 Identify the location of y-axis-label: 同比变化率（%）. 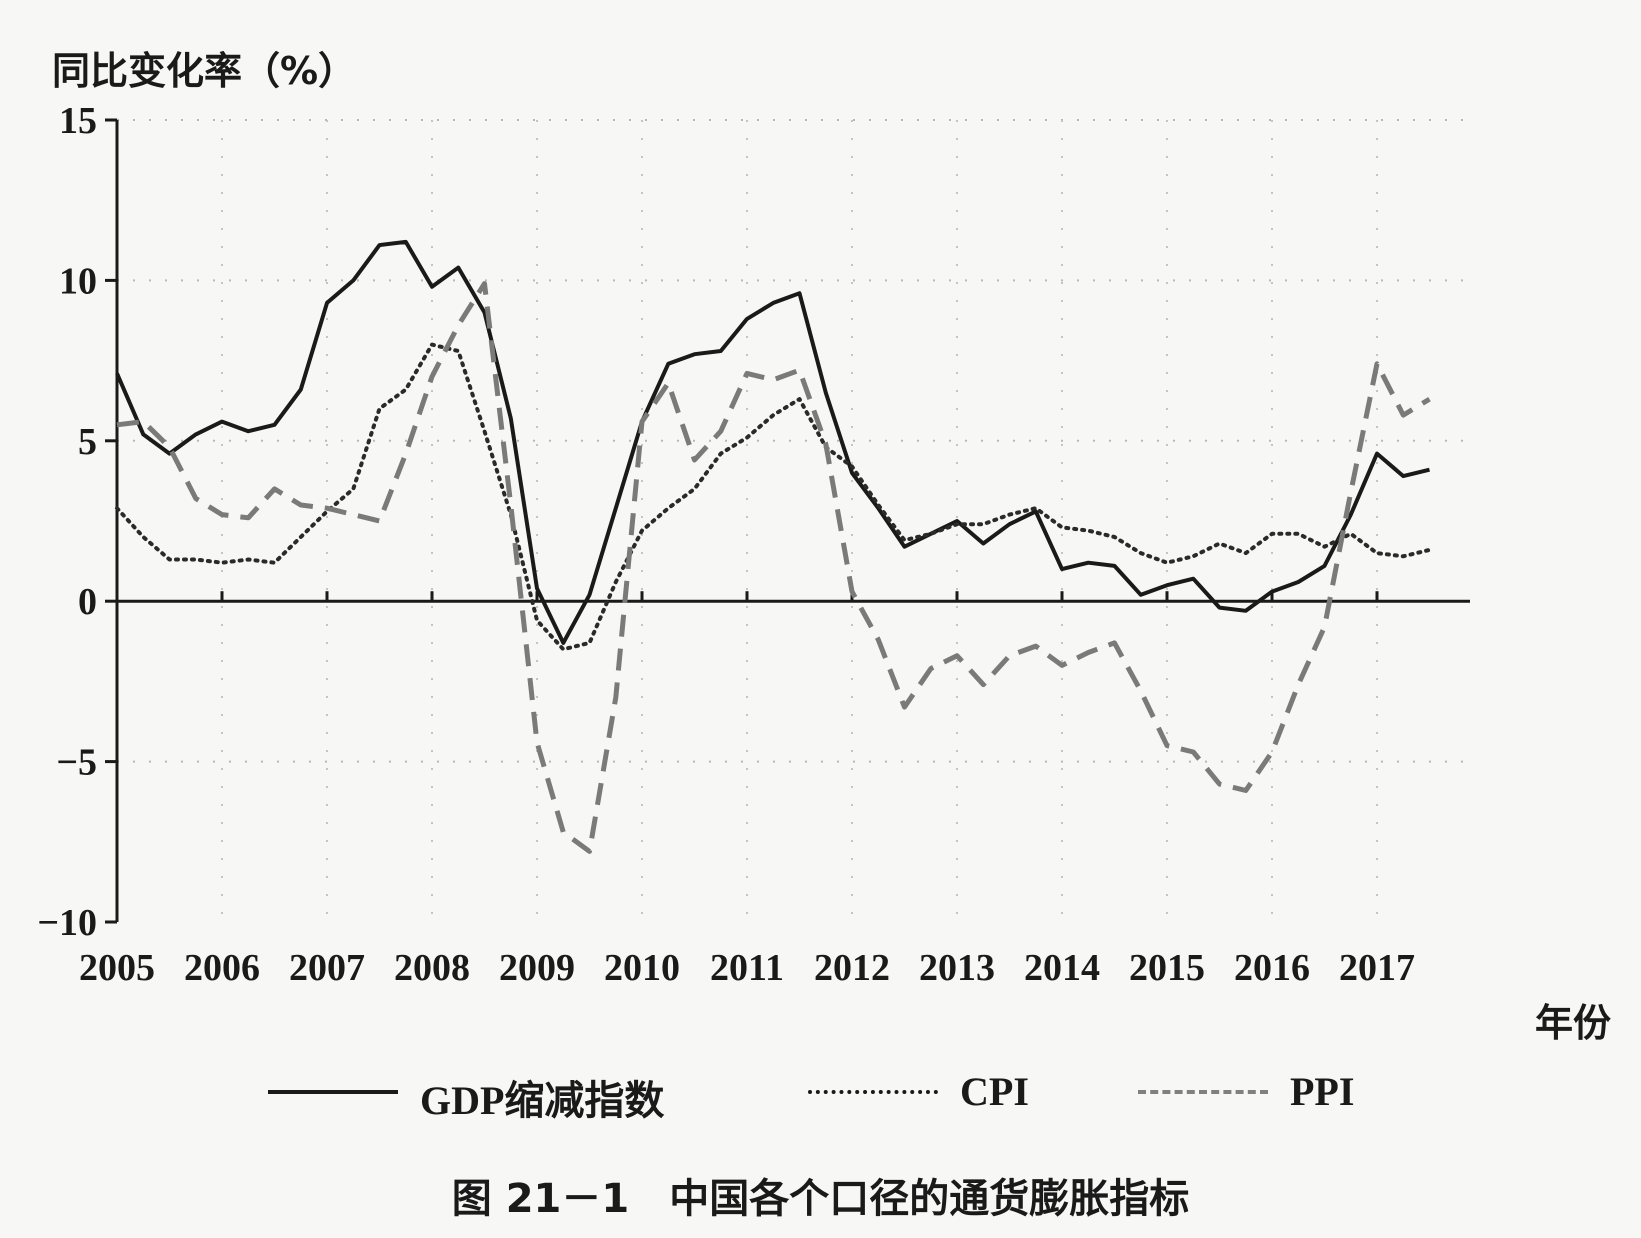
(204, 71).